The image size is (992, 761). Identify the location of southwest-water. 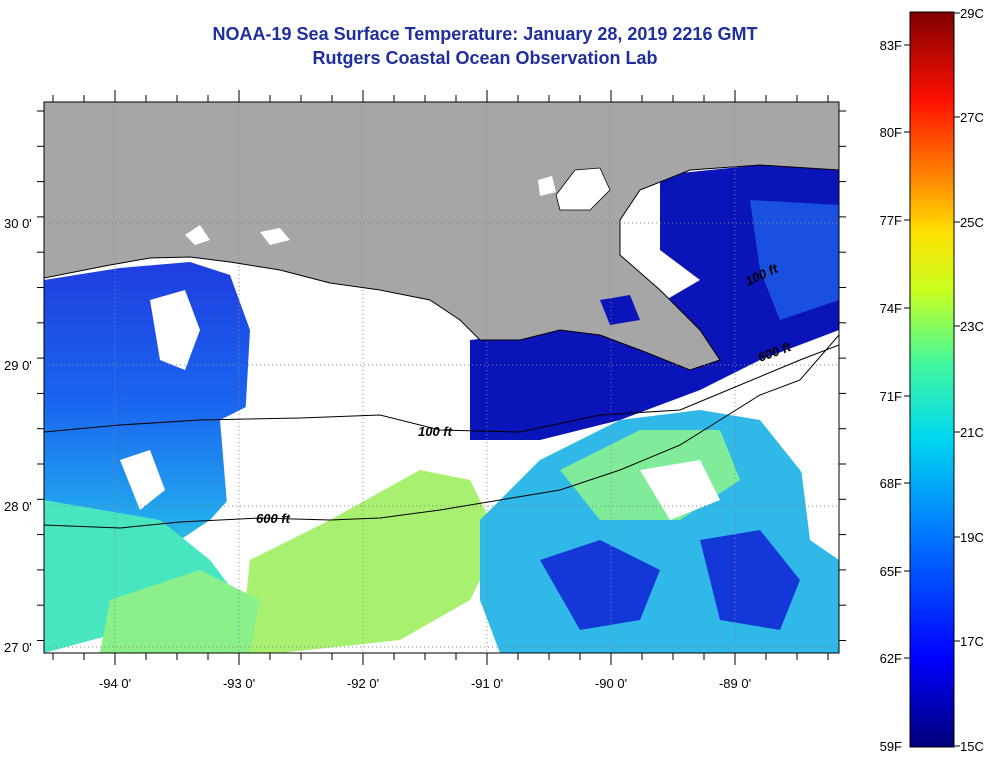
(142, 576).